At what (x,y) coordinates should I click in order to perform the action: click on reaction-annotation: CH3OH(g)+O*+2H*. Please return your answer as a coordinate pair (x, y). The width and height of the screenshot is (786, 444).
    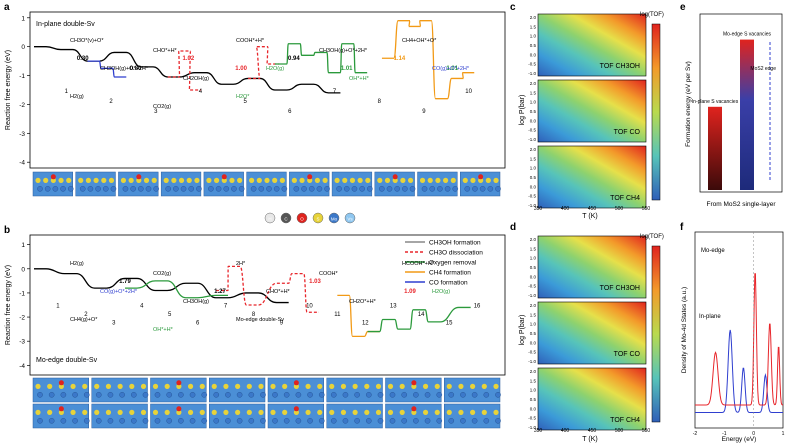
    Looking at the image, I should click on (124, 69).